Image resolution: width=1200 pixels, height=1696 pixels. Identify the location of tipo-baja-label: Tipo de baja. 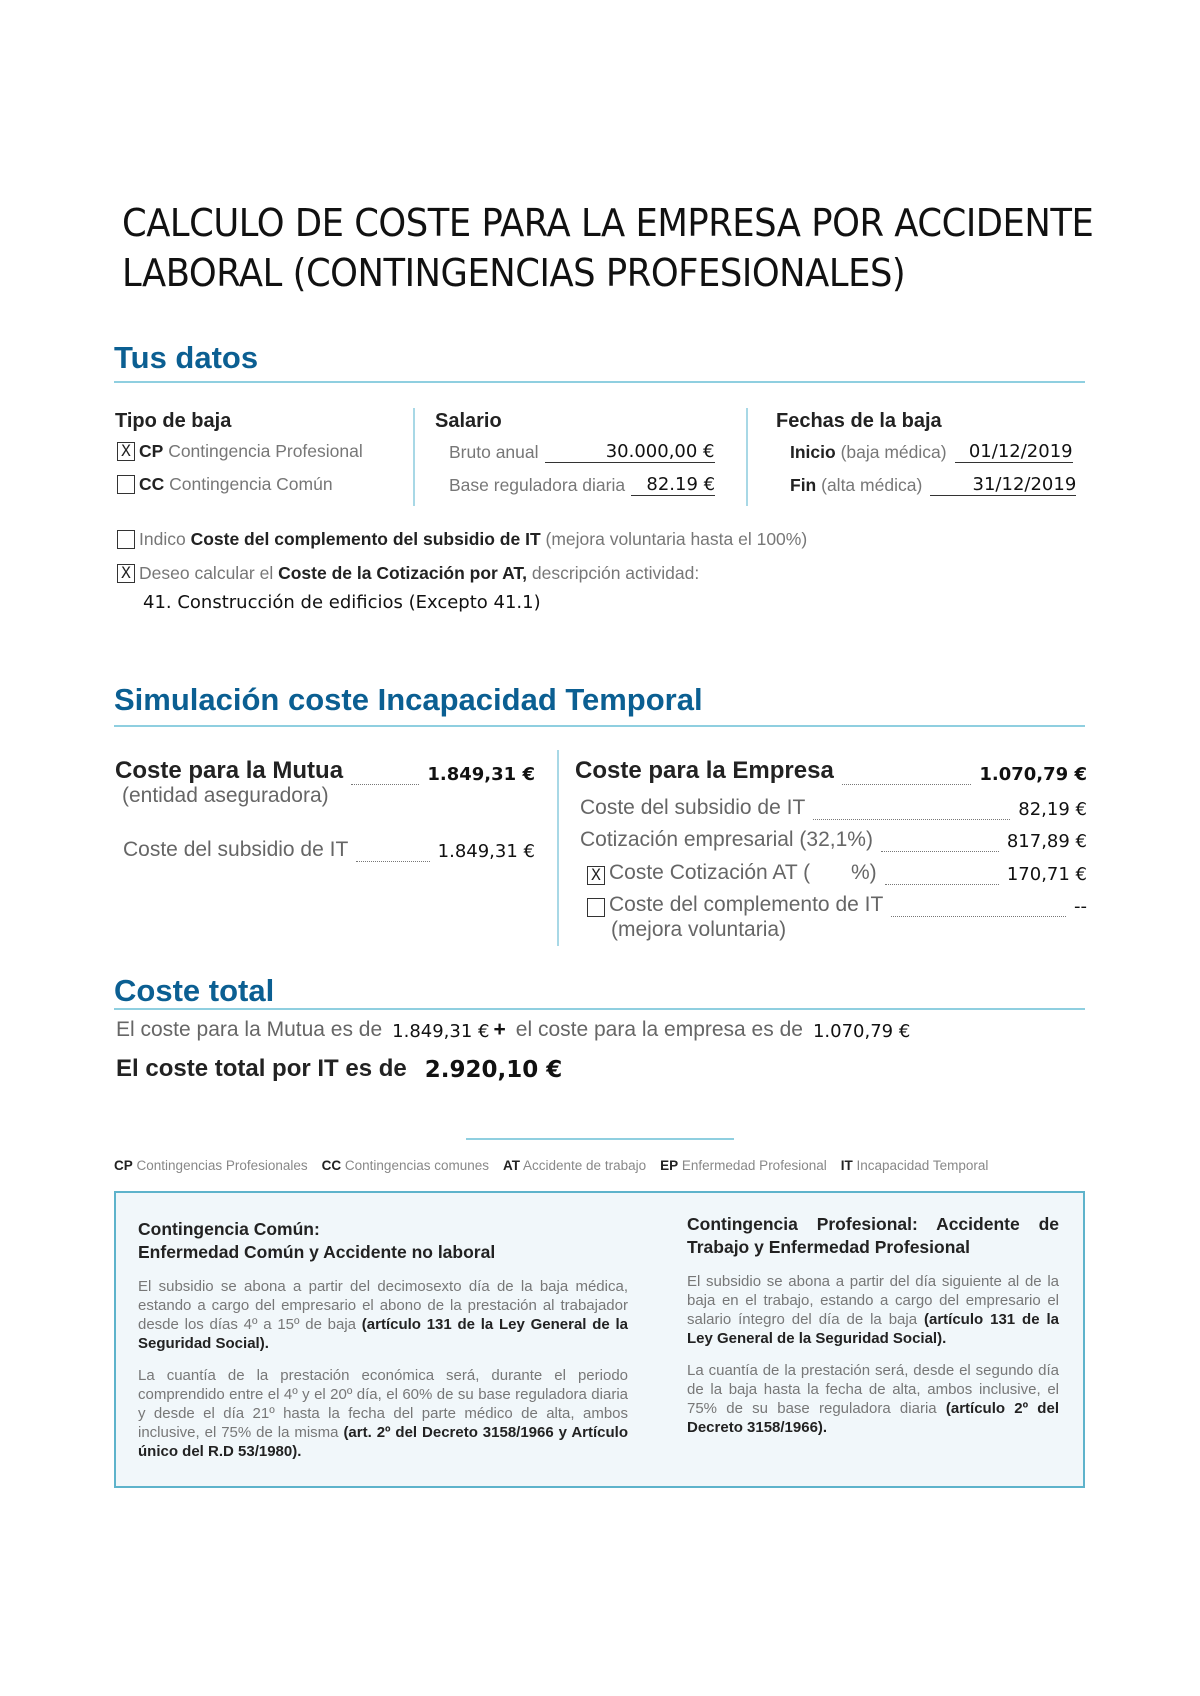
(173, 421).